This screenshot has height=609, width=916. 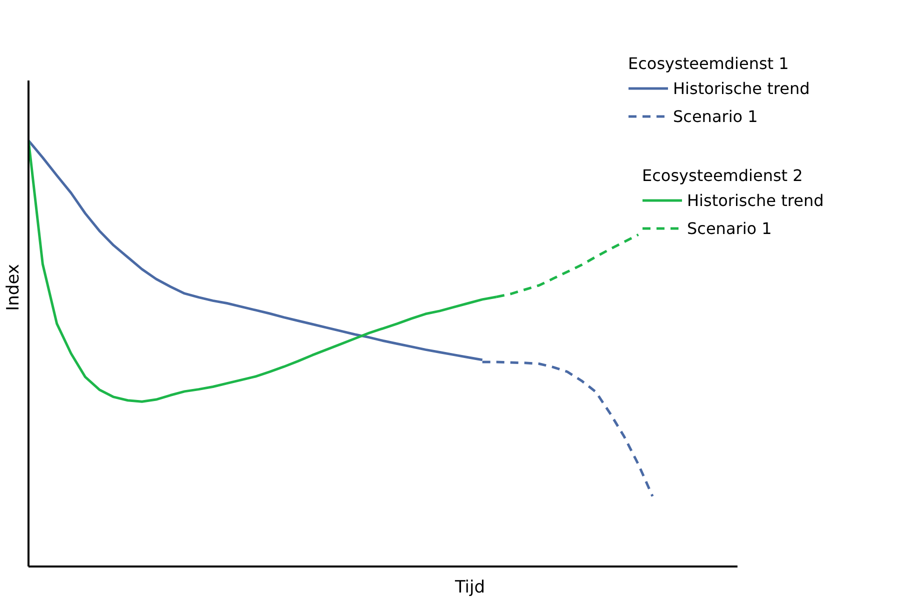 I want to click on x-axis-title: Tijd, so click(x=470, y=588).